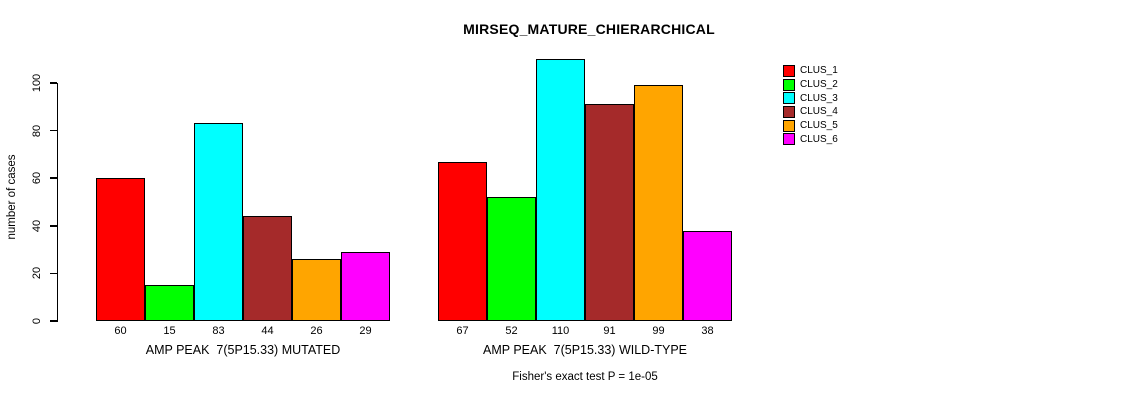 This screenshot has height=400, width=1140. What do you see at coordinates (585, 350) in the screenshot?
I see `group-label: AMP PEAK 7(5P15.33) WILD-TYPE` at bounding box center [585, 350].